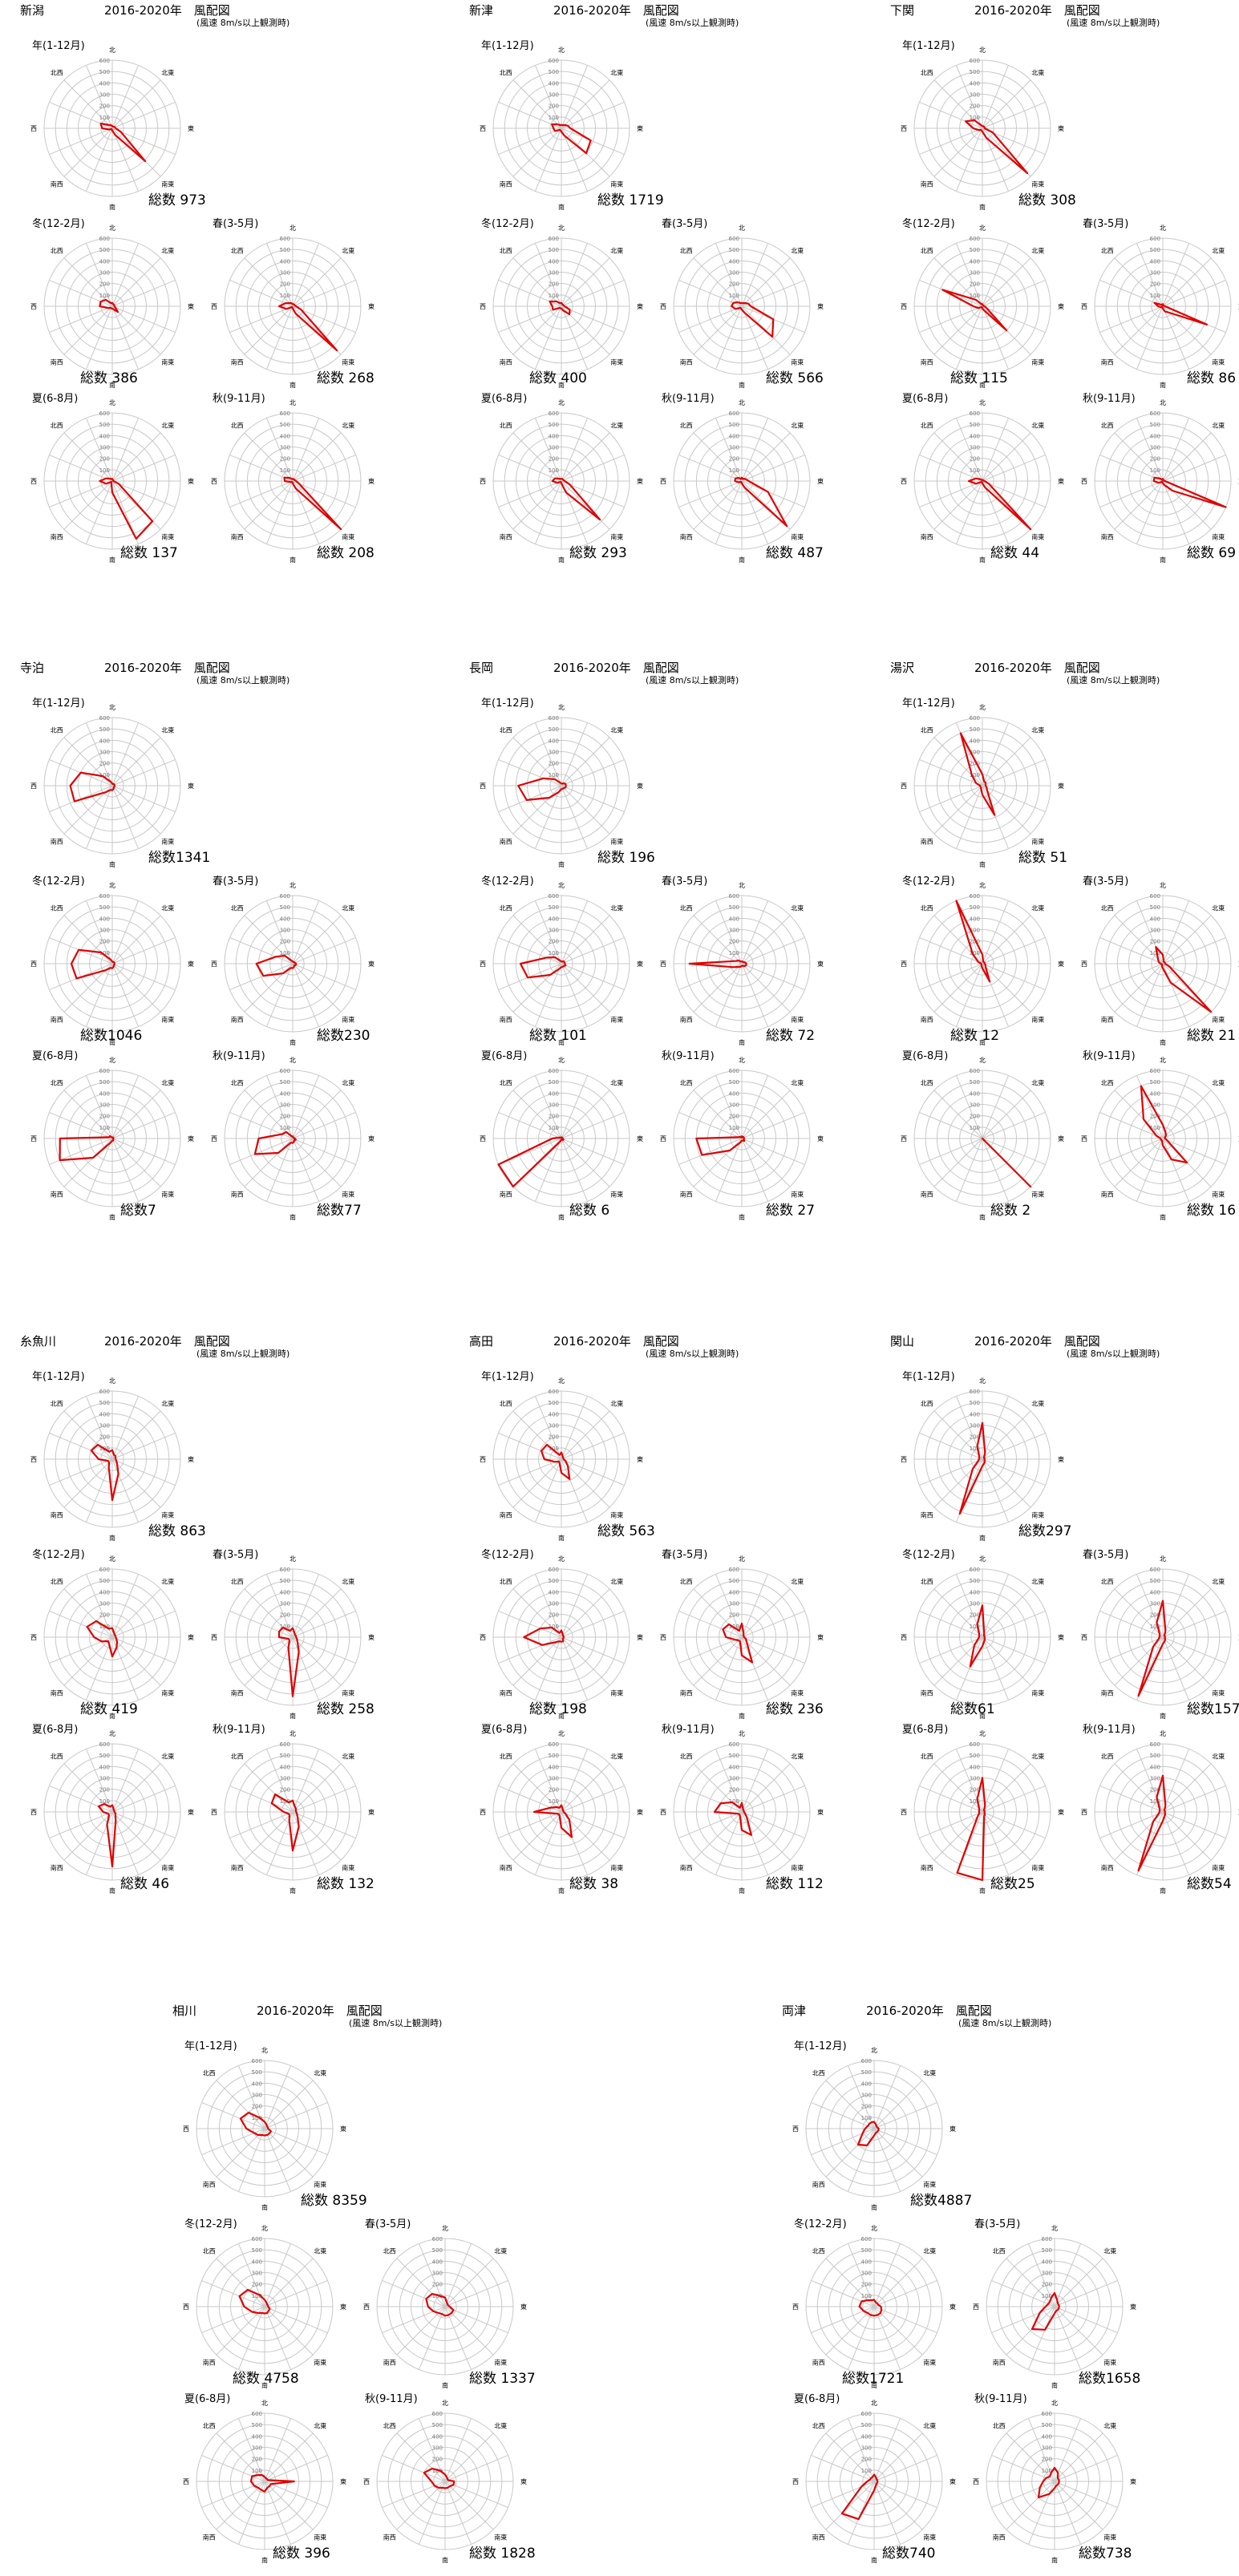  I want to click on observation-total: 総数 293, so click(598, 553).